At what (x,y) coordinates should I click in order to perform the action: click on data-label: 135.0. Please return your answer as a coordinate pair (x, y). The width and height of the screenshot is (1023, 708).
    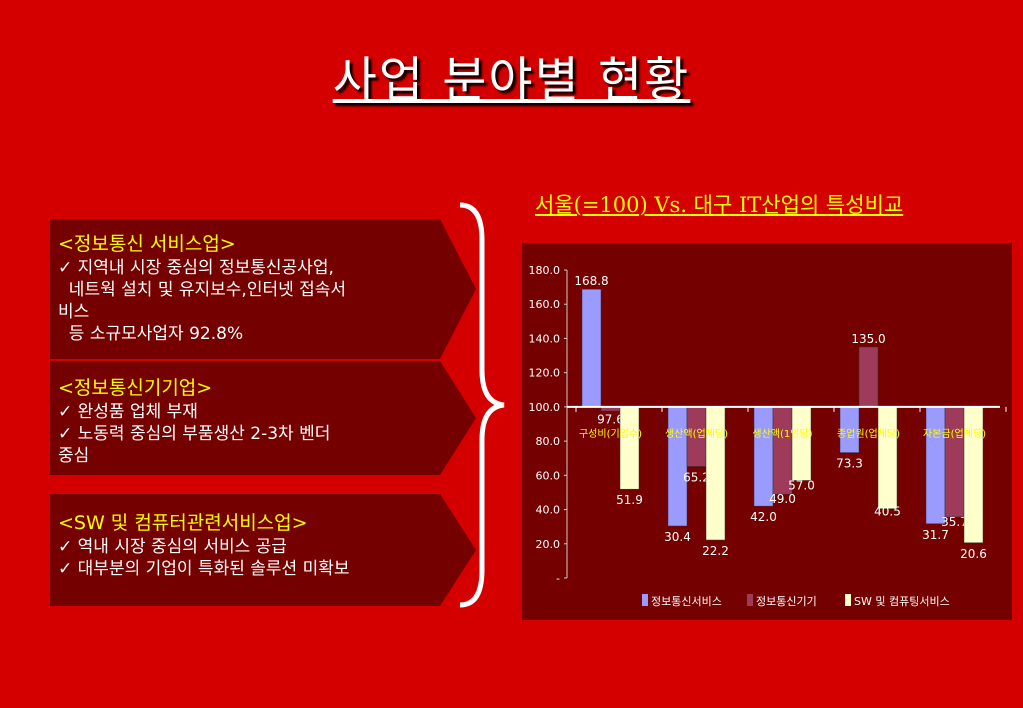
    Looking at the image, I should click on (868, 339).